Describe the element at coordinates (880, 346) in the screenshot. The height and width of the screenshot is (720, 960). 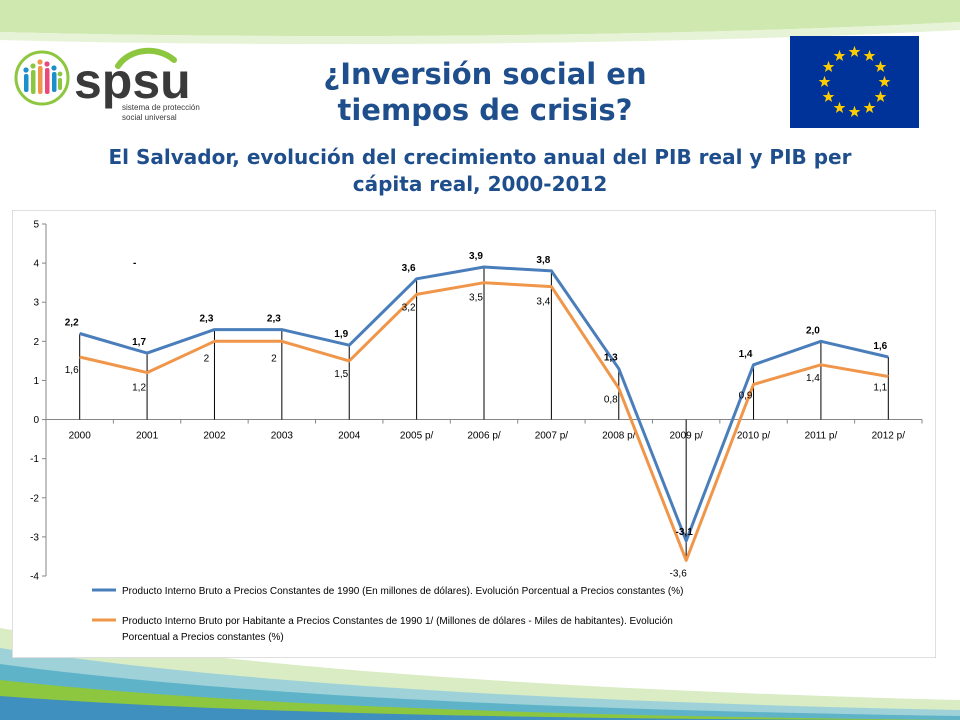
I see `series-1-data-label: 1,6` at that location.